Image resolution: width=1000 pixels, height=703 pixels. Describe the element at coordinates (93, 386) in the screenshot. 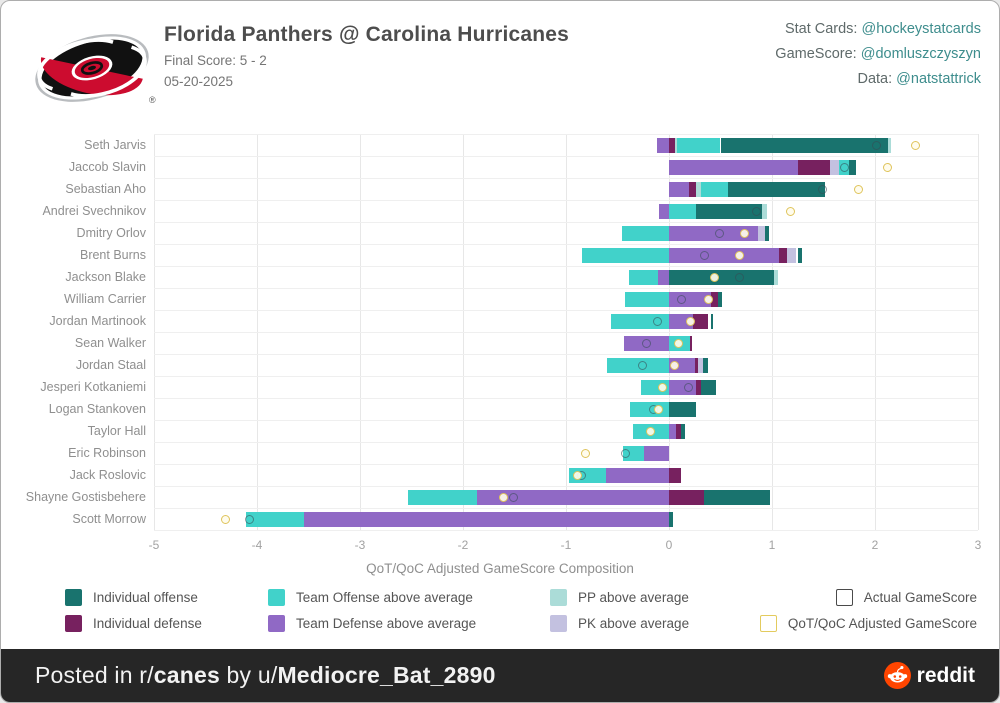

I see `player-label: Jesperi Kotkaniemi` at that location.